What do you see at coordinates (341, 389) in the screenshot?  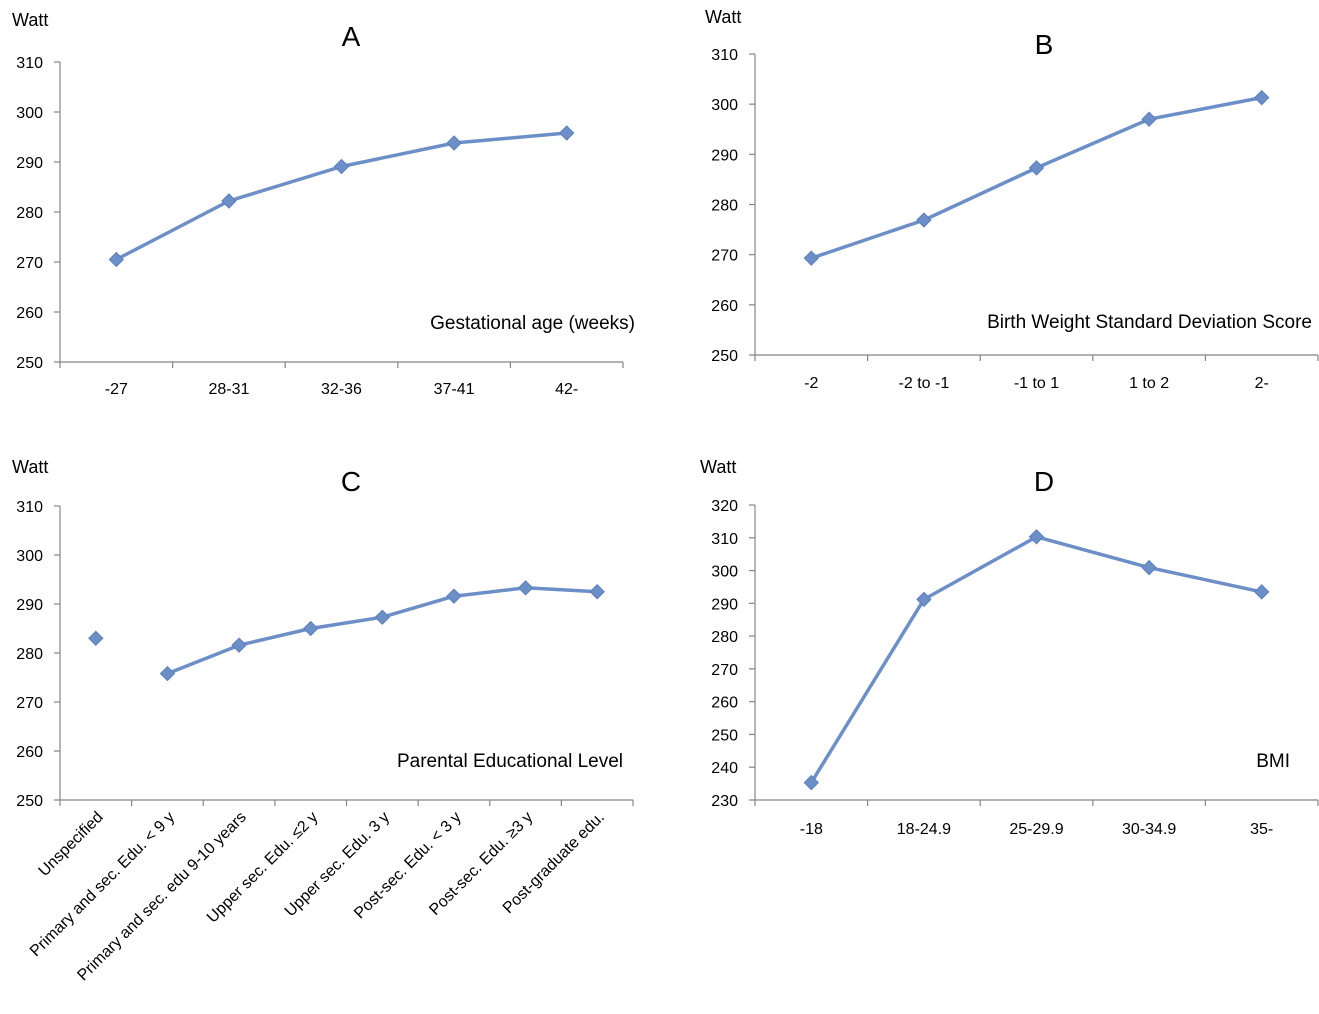 I see `x-tick-label: 32-36` at bounding box center [341, 389].